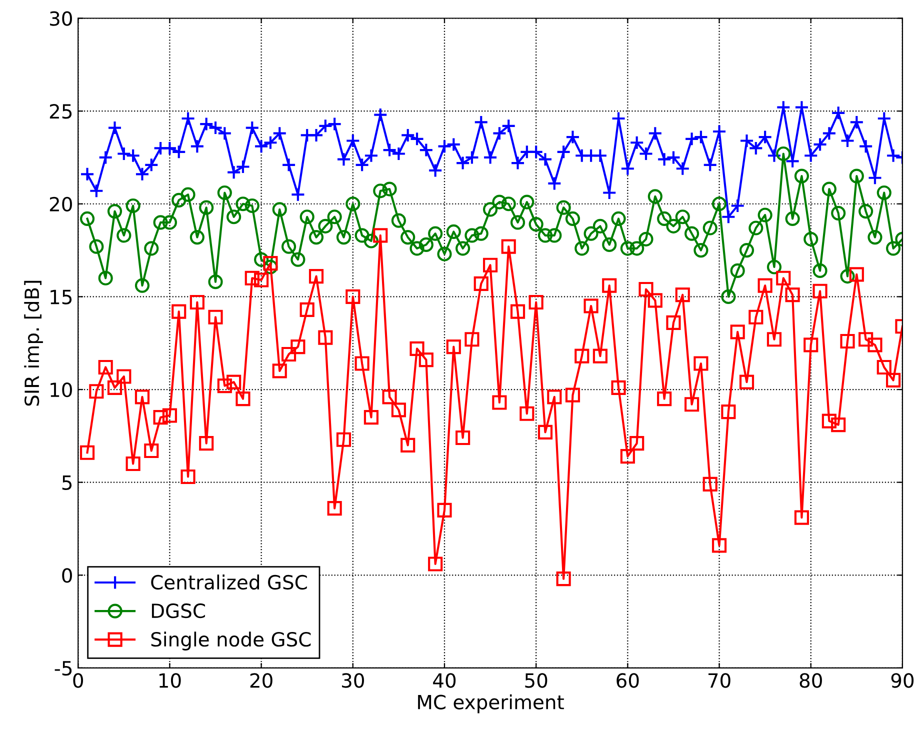 The width and height of the screenshot is (919, 730). What do you see at coordinates (536, 680) in the screenshot?
I see `x-tick-label: 50` at bounding box center [536, 680].